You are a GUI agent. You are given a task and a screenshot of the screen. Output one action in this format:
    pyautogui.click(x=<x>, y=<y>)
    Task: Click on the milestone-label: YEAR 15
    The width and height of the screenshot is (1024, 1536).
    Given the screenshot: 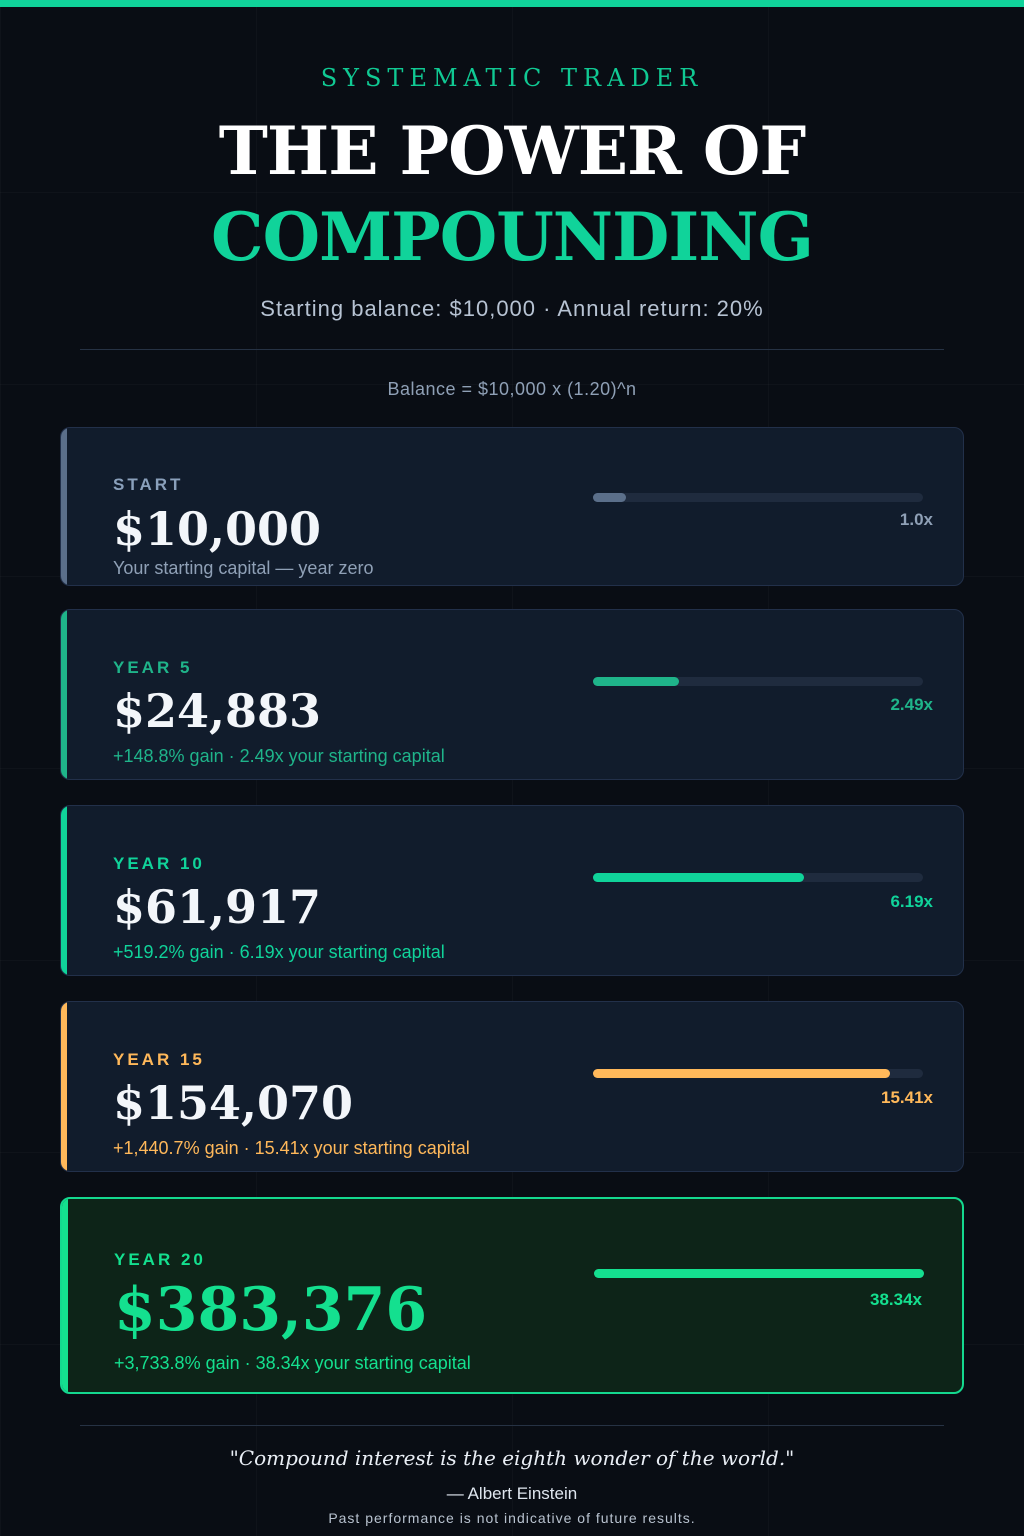 What is the action you would take?
    pyautogui.click(x=159, y=1059)
    